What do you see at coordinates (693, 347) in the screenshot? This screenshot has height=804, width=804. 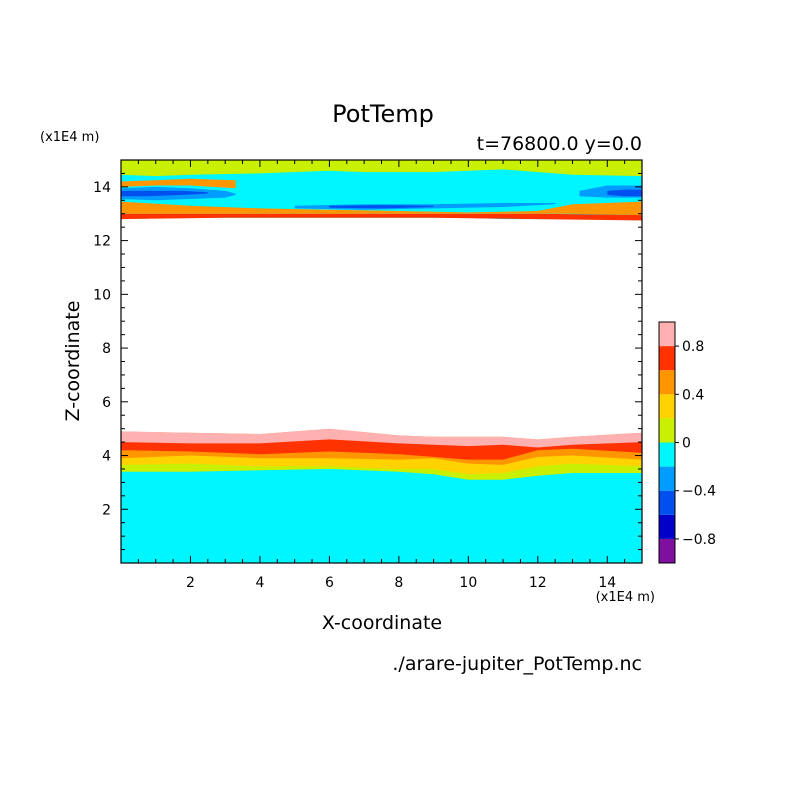 I see `colorbar-tick-label: 0.8` at bounding box center [693, 347].